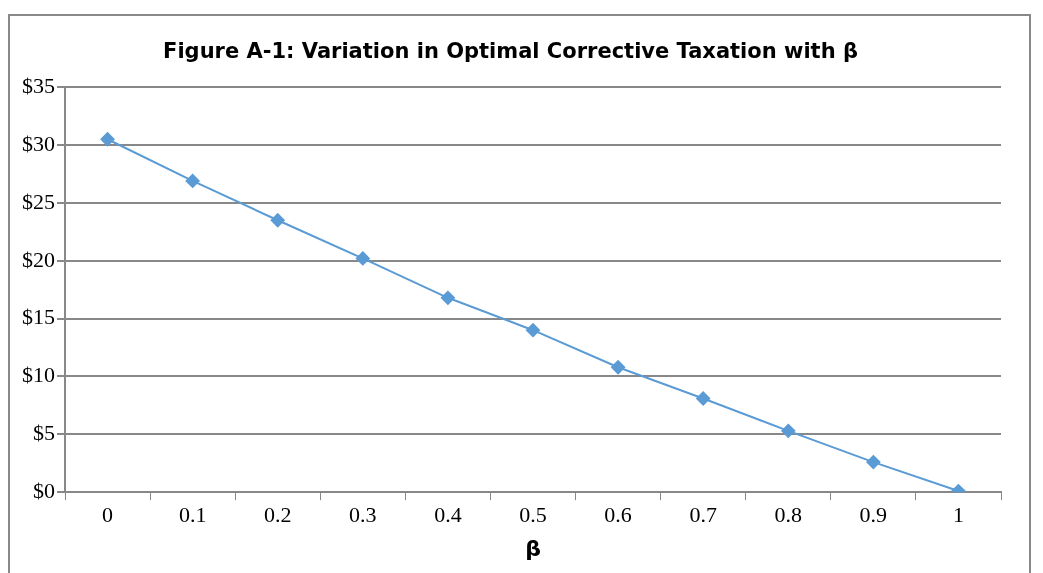 The height and width of the screenshot is (573, 1043). I want to click on y-tick-label: $20, so click(38, 259).